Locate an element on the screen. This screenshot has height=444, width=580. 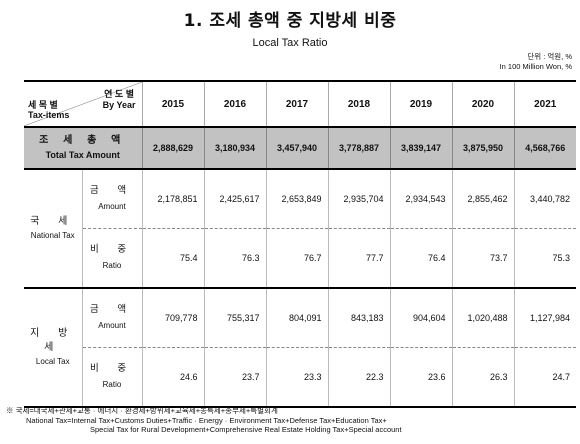
header-item-label: 세 목 별 Tax-items is located at coordinates (48, 110).